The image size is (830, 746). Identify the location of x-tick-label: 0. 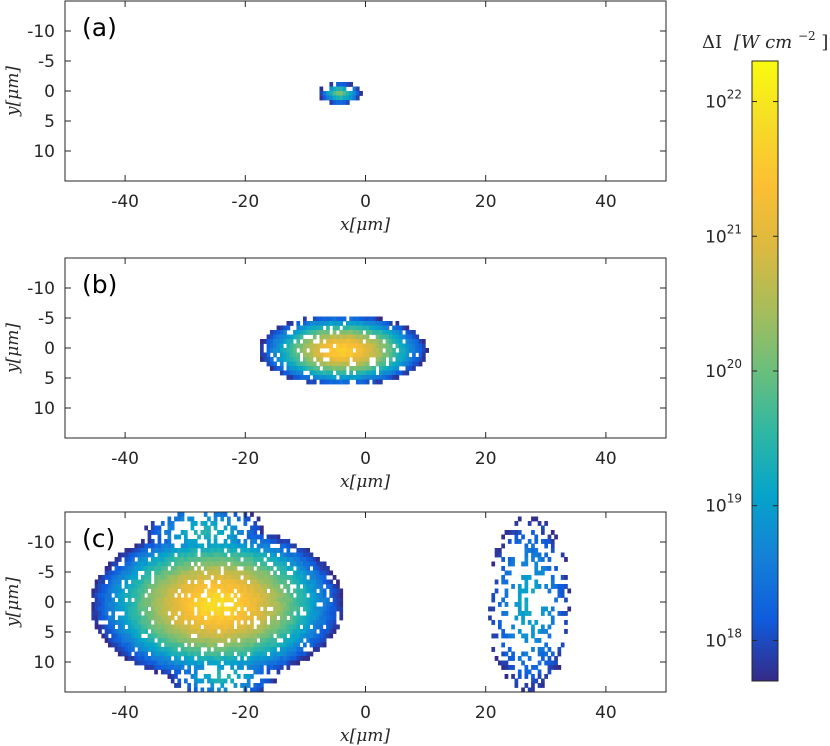
(365, 459).